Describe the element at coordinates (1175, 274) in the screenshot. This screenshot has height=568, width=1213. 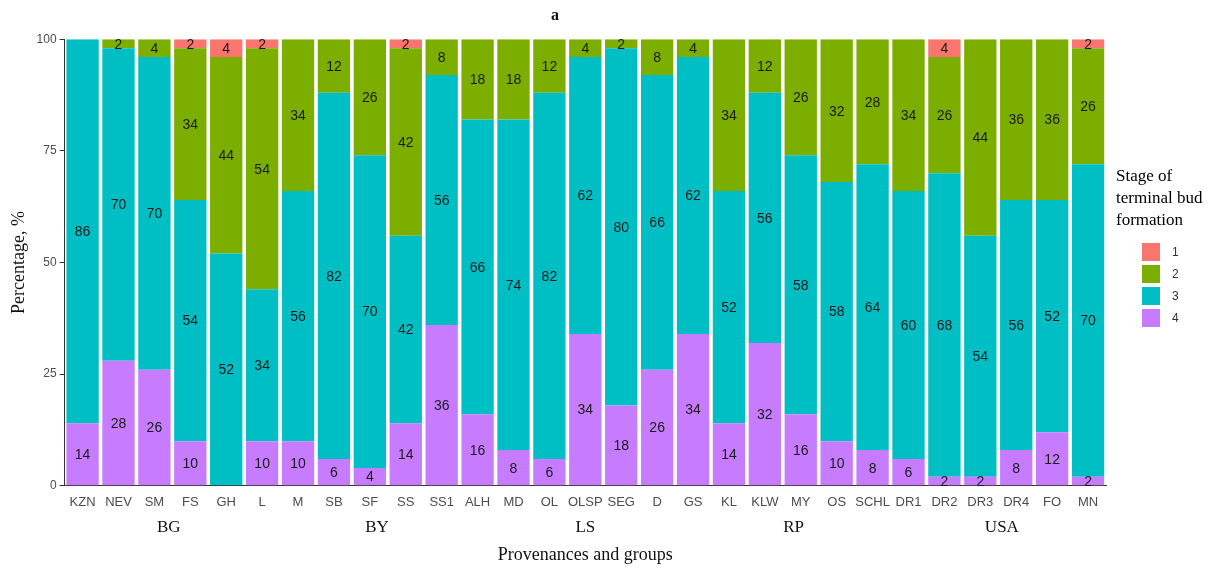
I see `legend-label: 2` at that location.